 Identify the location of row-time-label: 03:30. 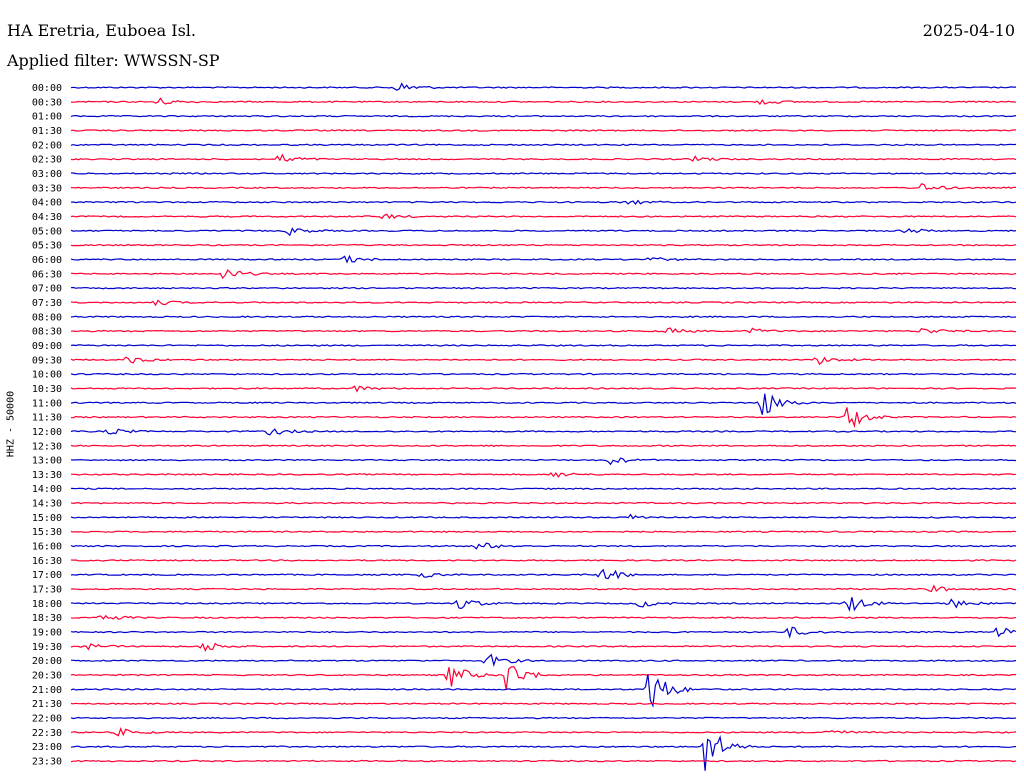
(47, 188).